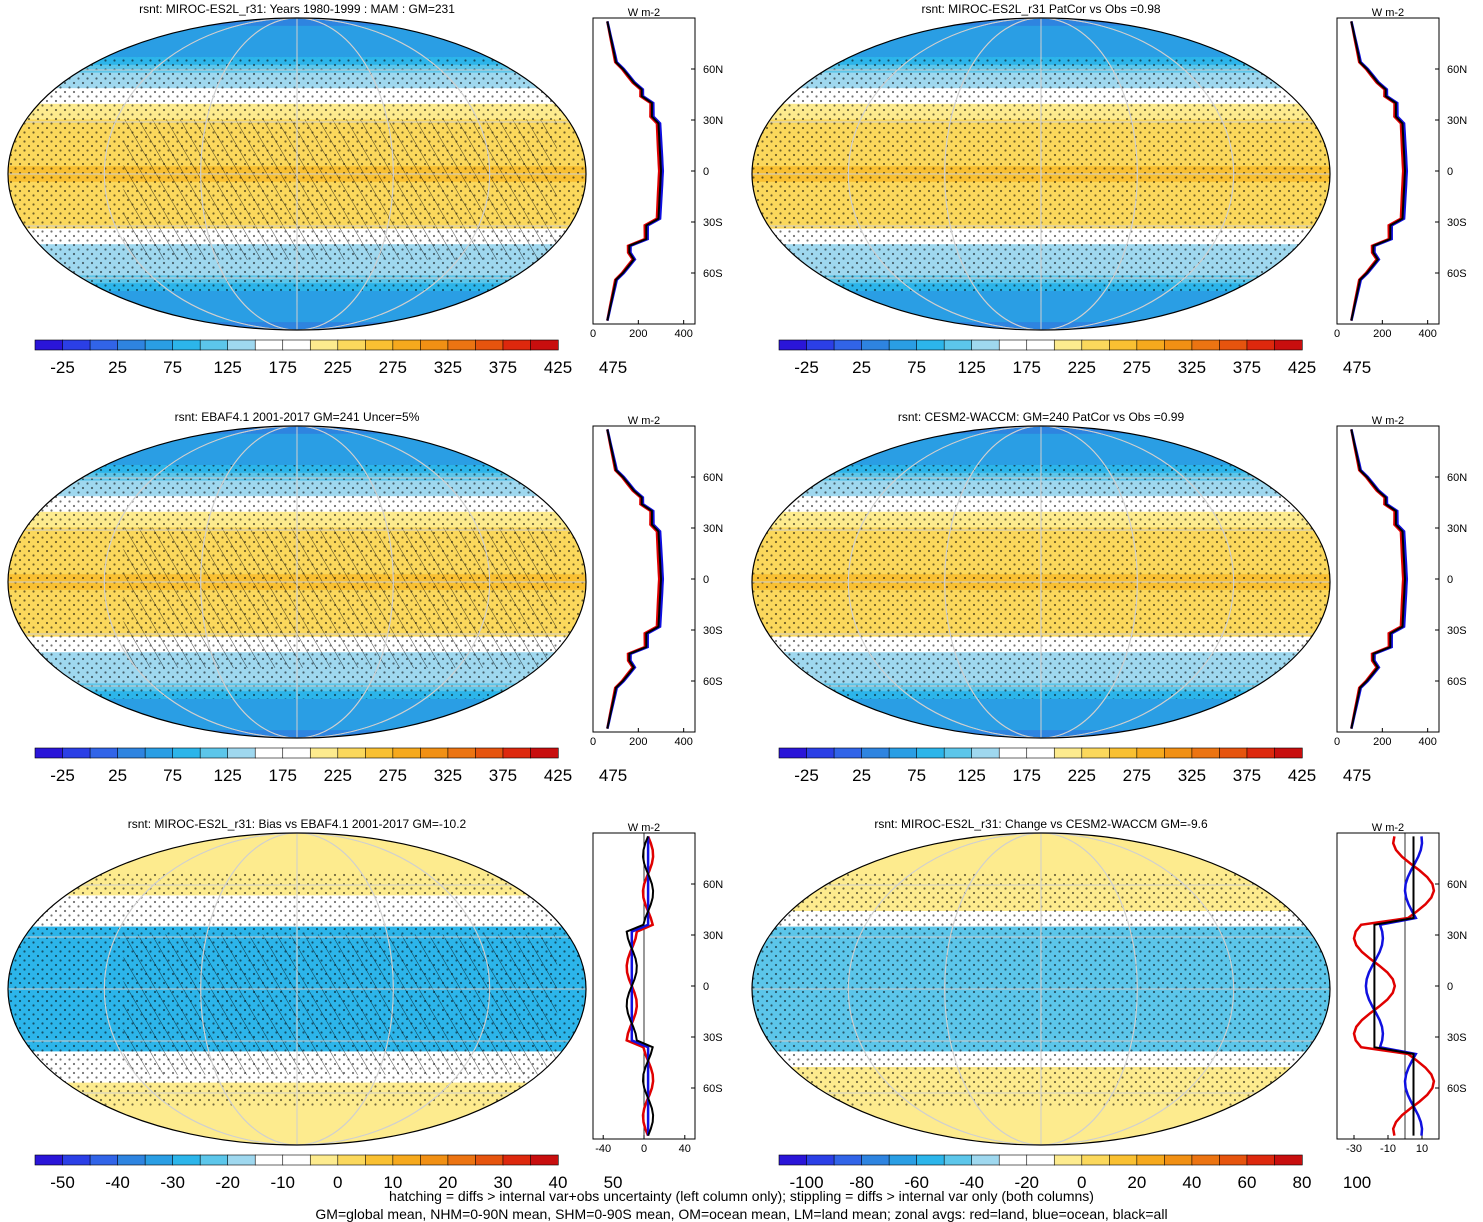 This screenshot has width=1483, height=1222. Describe the element at coordinates (1357, 367) in the screenshot. I see `colorbar-label: 475` at that location.